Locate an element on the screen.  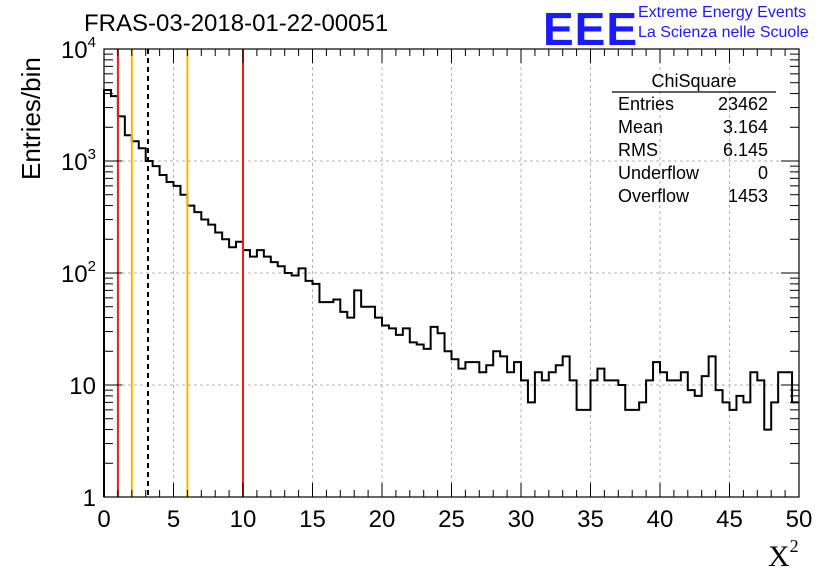
stats-value-rms: 6.145 is located at coordinates (745, 150).